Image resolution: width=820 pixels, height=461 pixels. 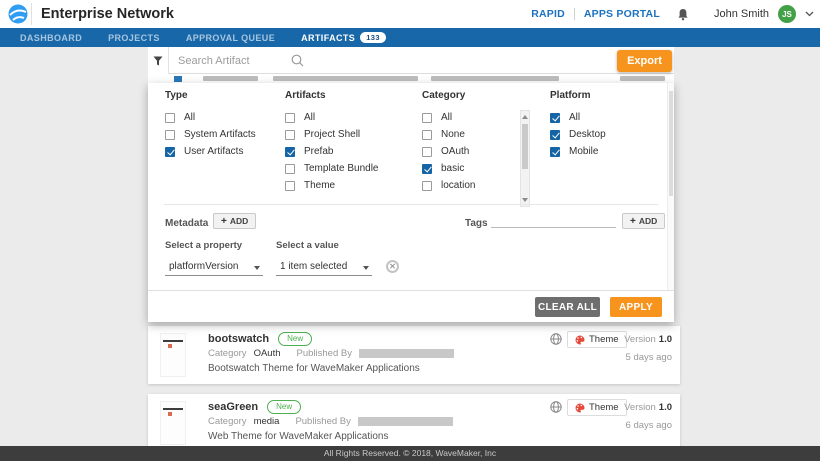 What do you see at coordinates (343, 37) in the screenshot?
I see `nav-tab-artifacts: ARTIFACTS 133` at bounding box center [343, 37].